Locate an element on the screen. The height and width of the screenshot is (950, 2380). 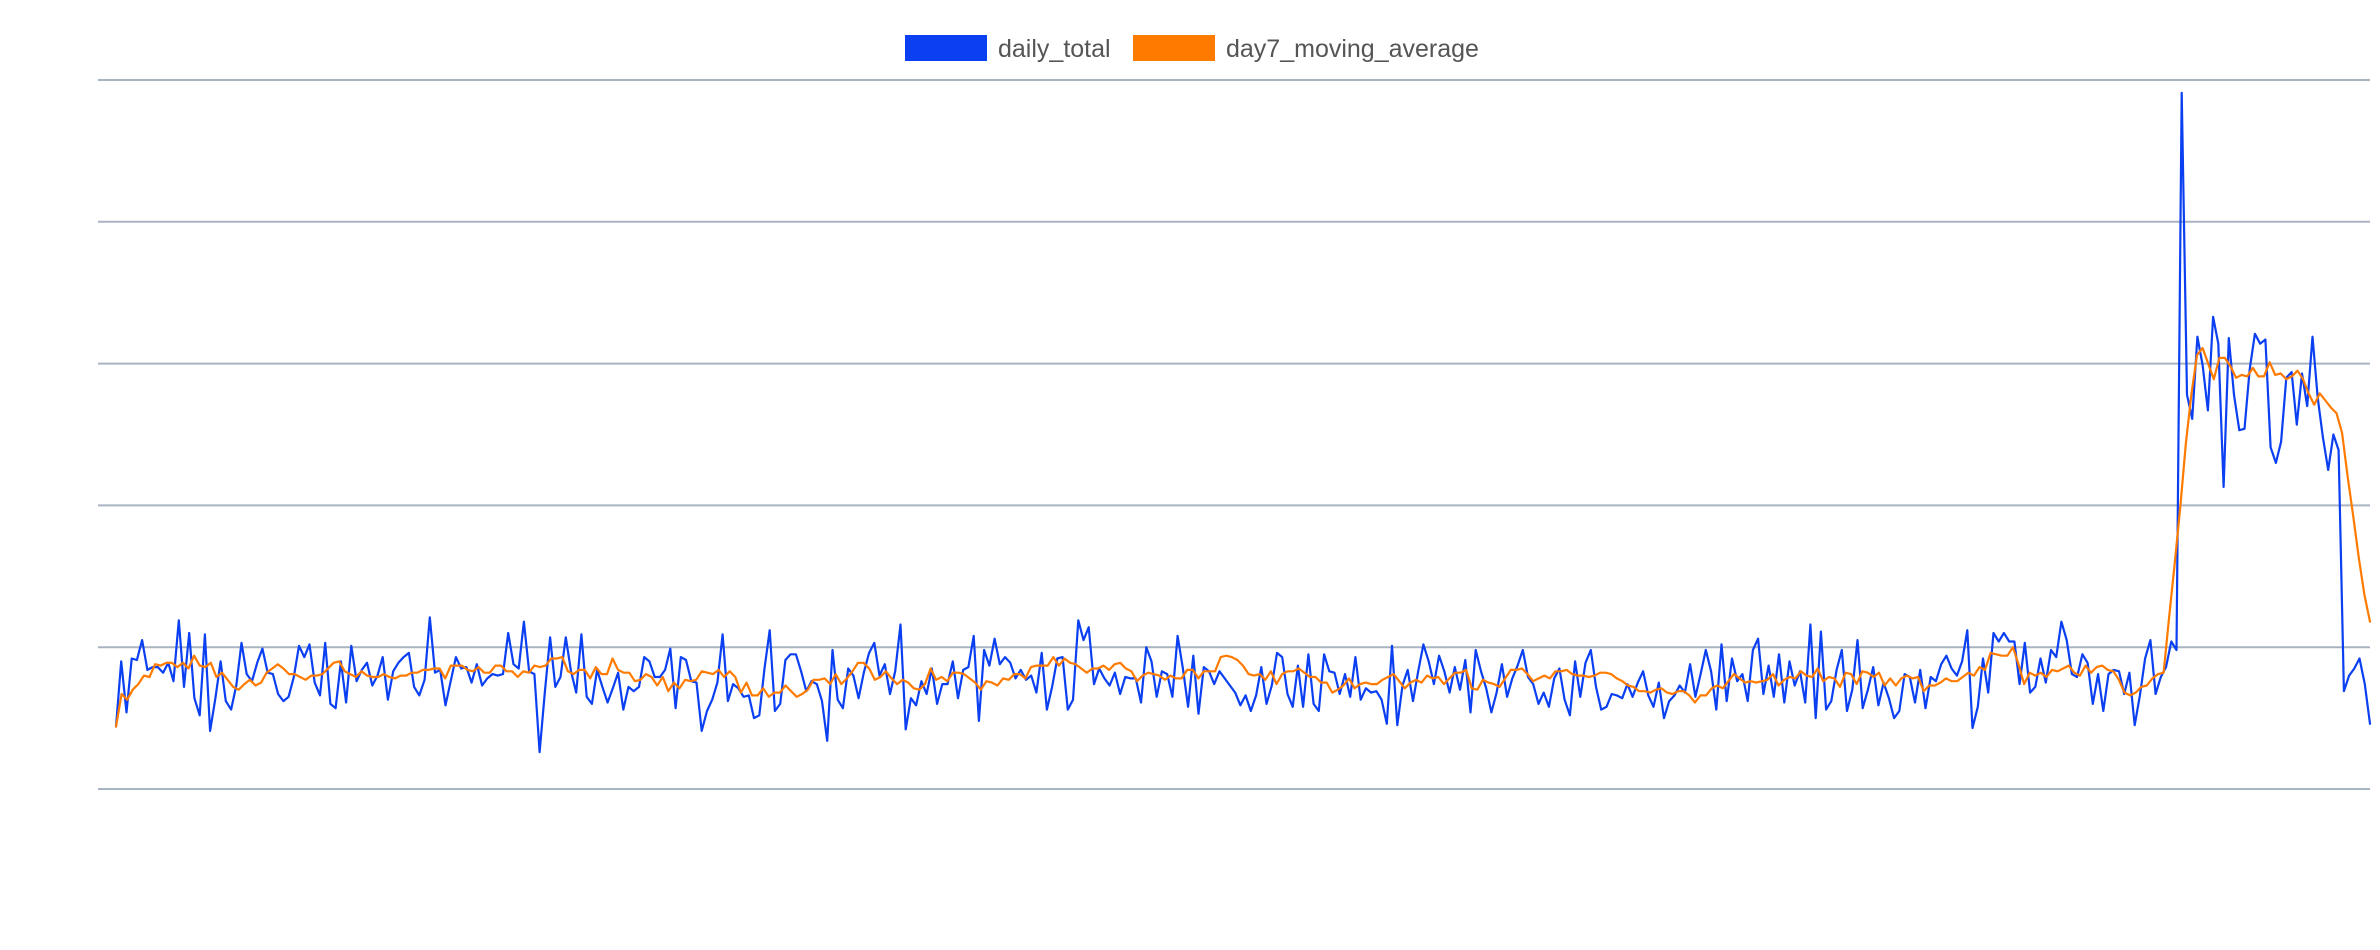
legend: daily_total day7_moving_average is located at coordinates (1192, 49).